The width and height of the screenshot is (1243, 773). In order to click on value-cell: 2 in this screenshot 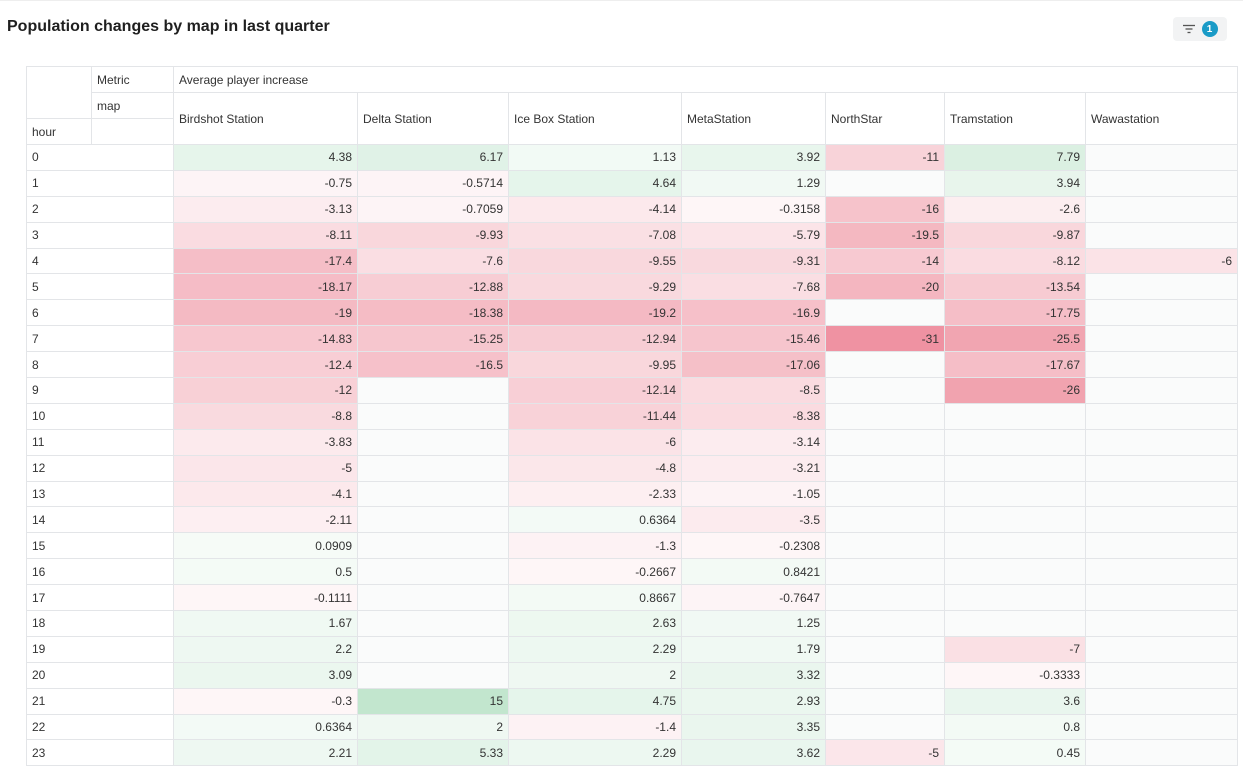, I will do `click(433, 727)`.